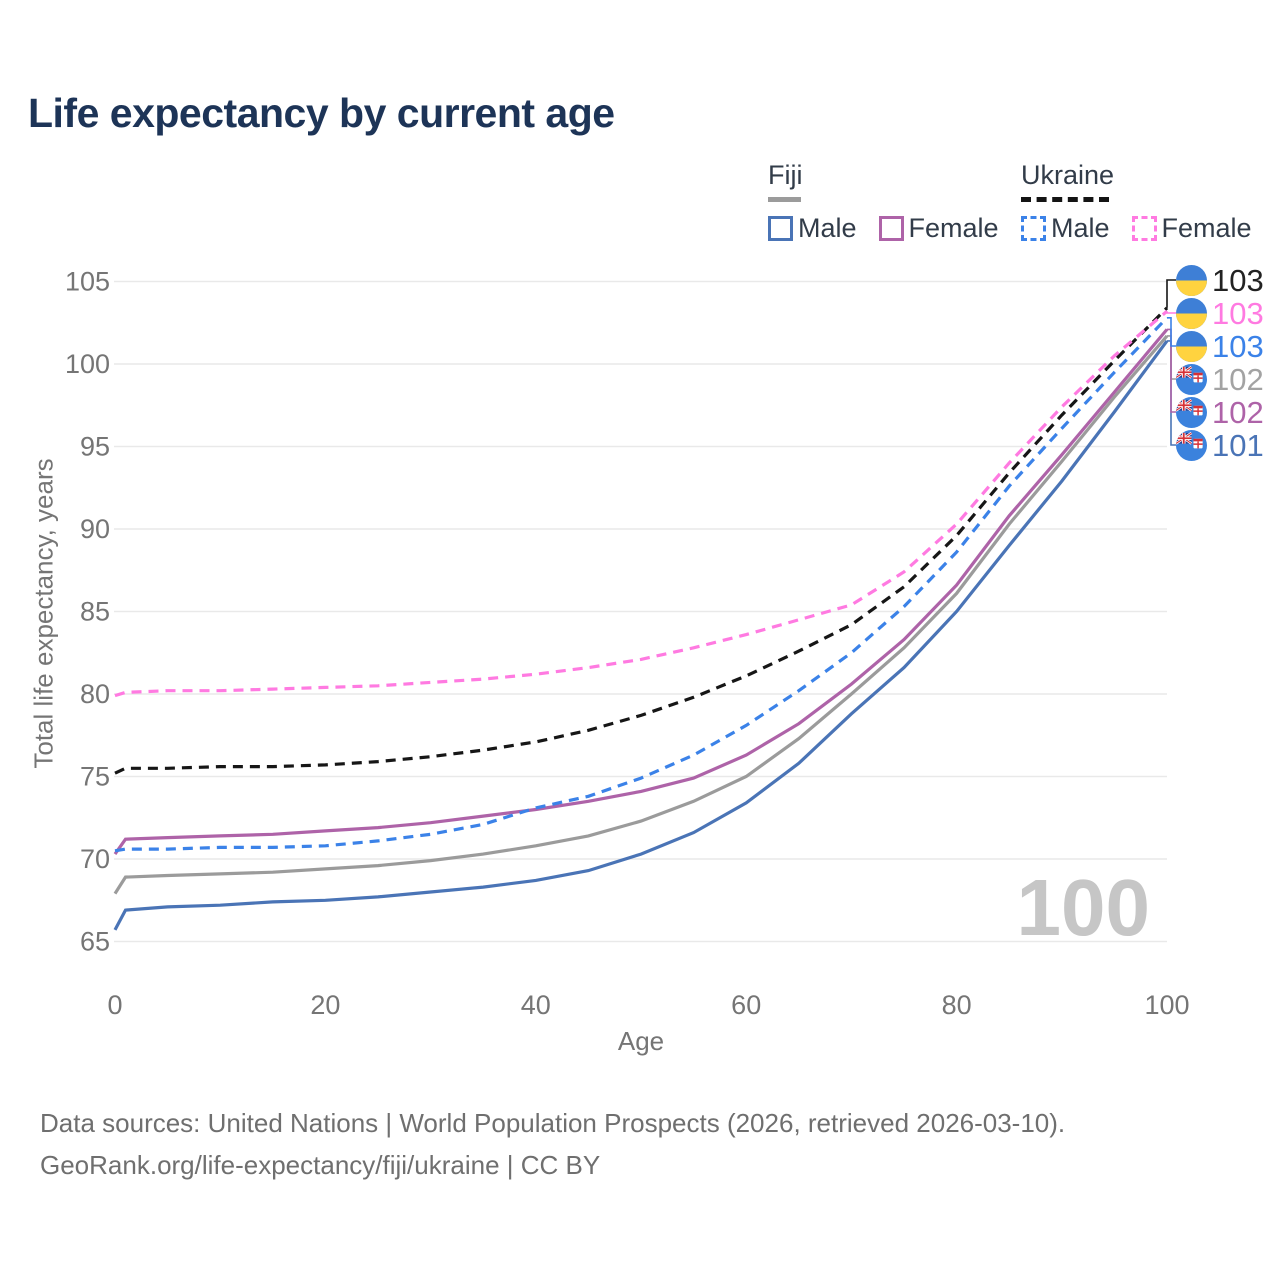 The image size is (1280, 1280). I want to click on leader-line-fiji-female, so click(1171, 370).